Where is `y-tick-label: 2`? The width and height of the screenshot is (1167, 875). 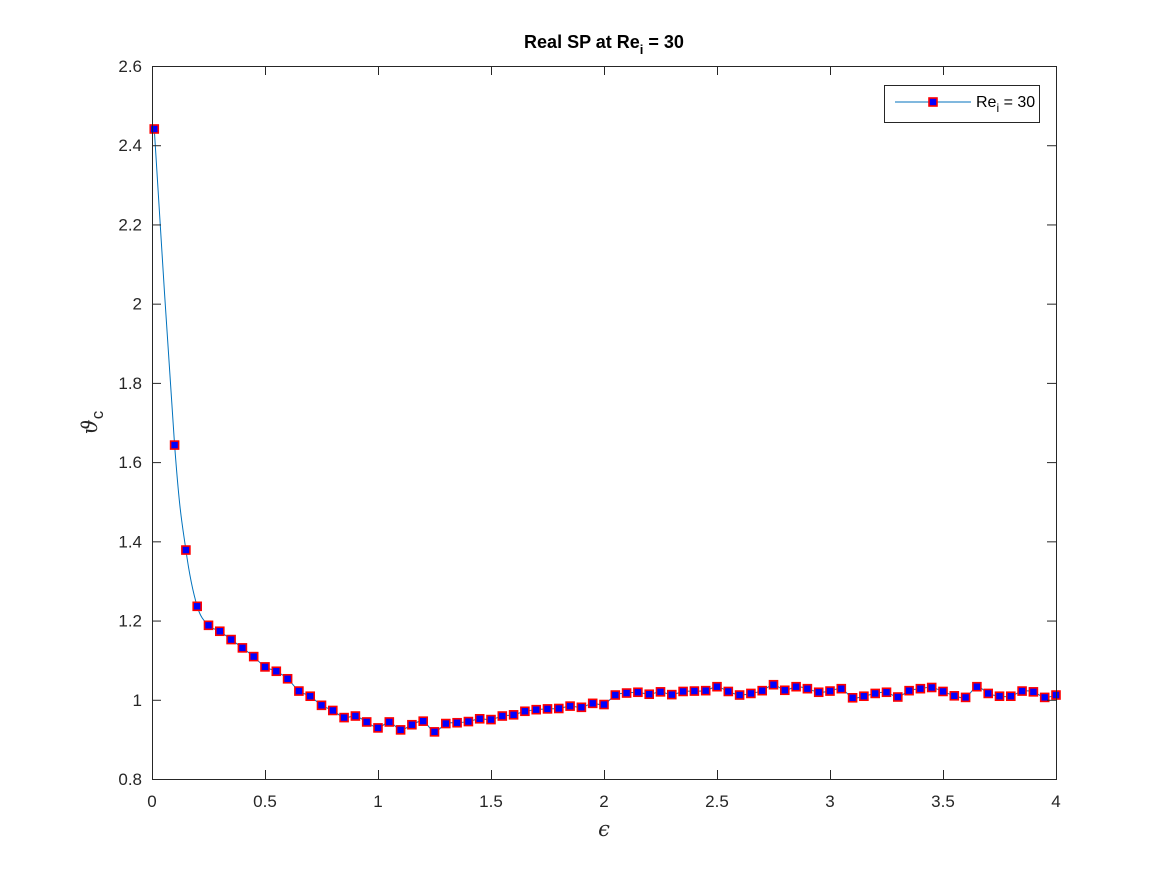 y-tick-label: 2 is located at coordinates (137, 304).